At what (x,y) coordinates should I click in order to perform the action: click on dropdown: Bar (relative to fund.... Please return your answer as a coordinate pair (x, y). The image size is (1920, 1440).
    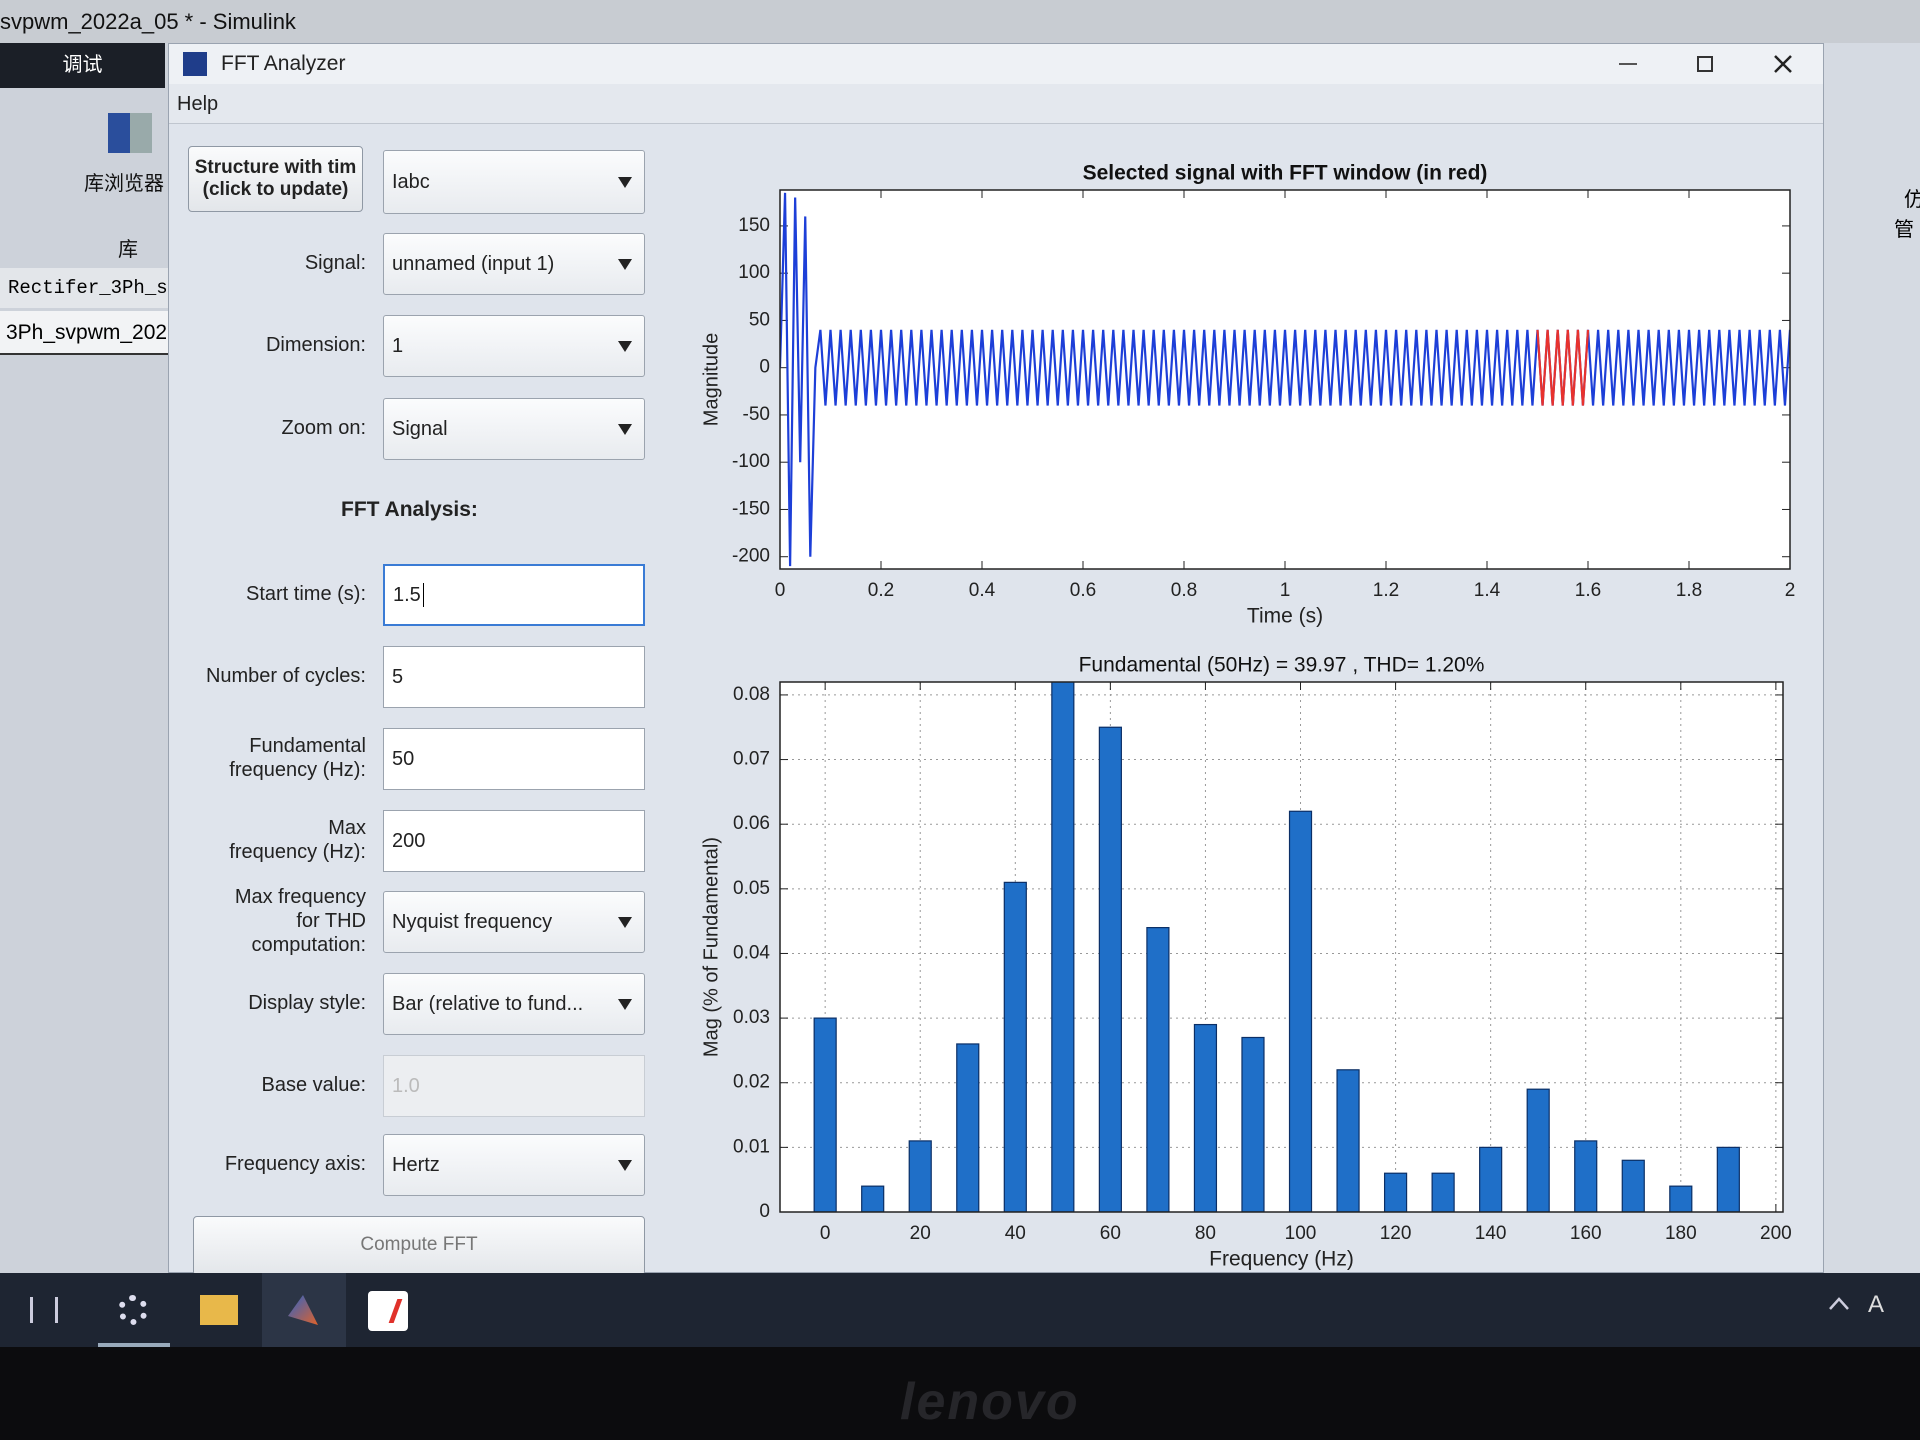
    Looking at the image, I should click on (514, 1004).